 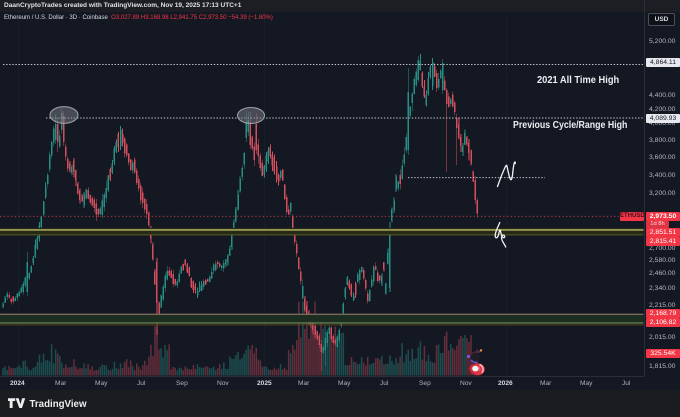 I want to click on svg-text: TradingView, so click(x=58, y=404).